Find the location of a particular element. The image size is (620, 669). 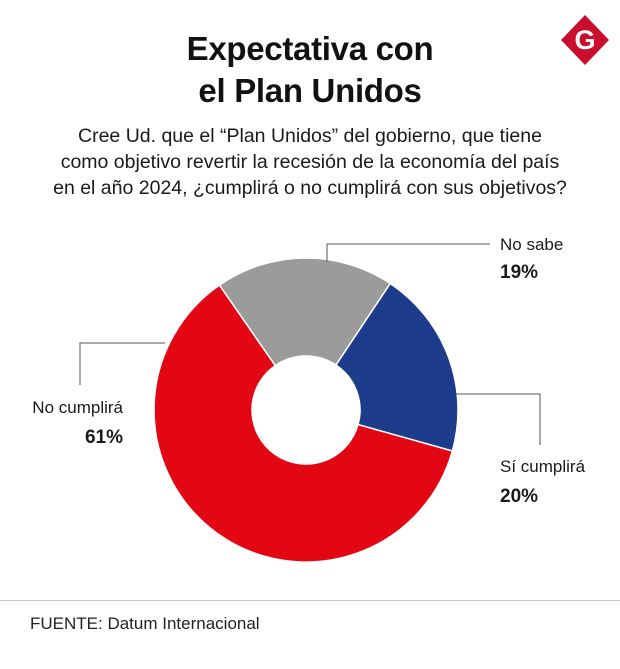

leader-line-no-sabe is located at coordinates (408, 252).